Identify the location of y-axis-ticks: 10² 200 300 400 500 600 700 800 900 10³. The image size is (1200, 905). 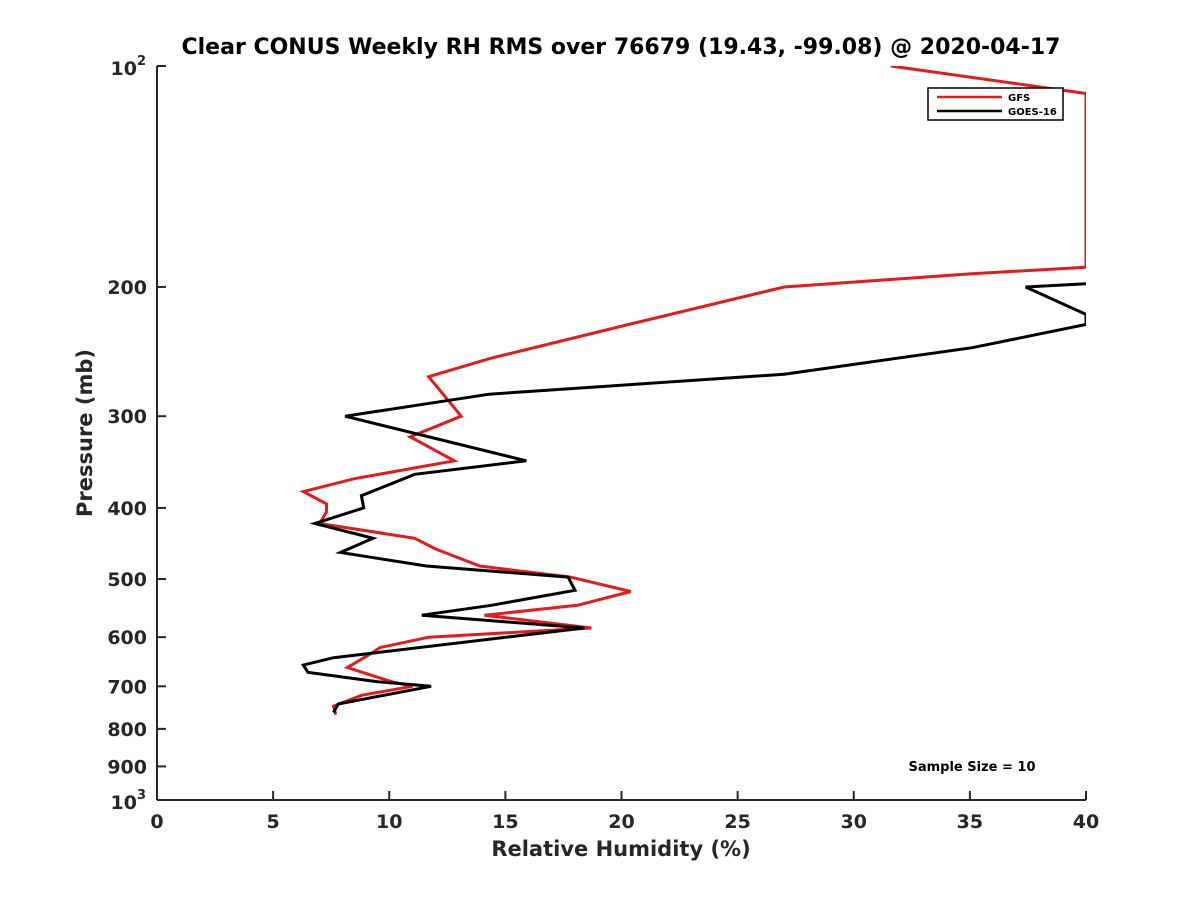
(136, 434).